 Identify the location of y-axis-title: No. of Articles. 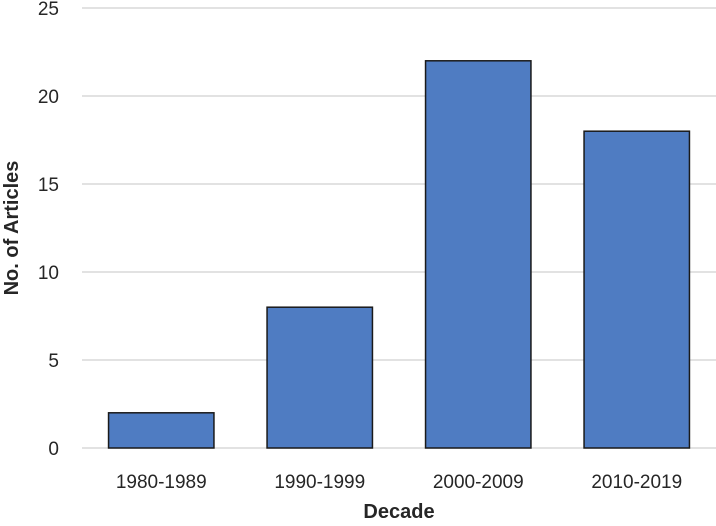
(12, 228).